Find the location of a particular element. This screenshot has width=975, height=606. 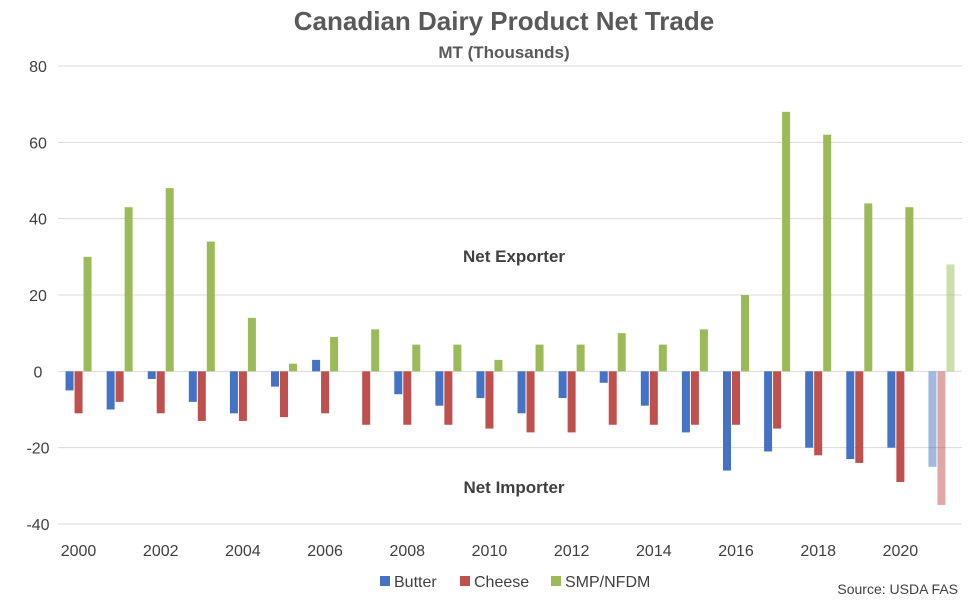

bar-butter-2010 is located at coordinates (480, 385).